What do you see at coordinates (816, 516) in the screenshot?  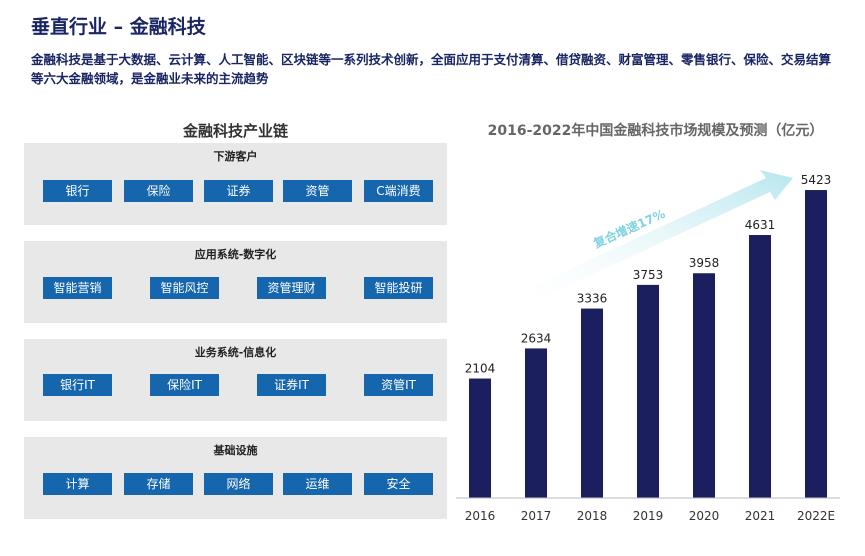 I see `tick-label-2022E: 2022E` at bounding box center [816, 516].